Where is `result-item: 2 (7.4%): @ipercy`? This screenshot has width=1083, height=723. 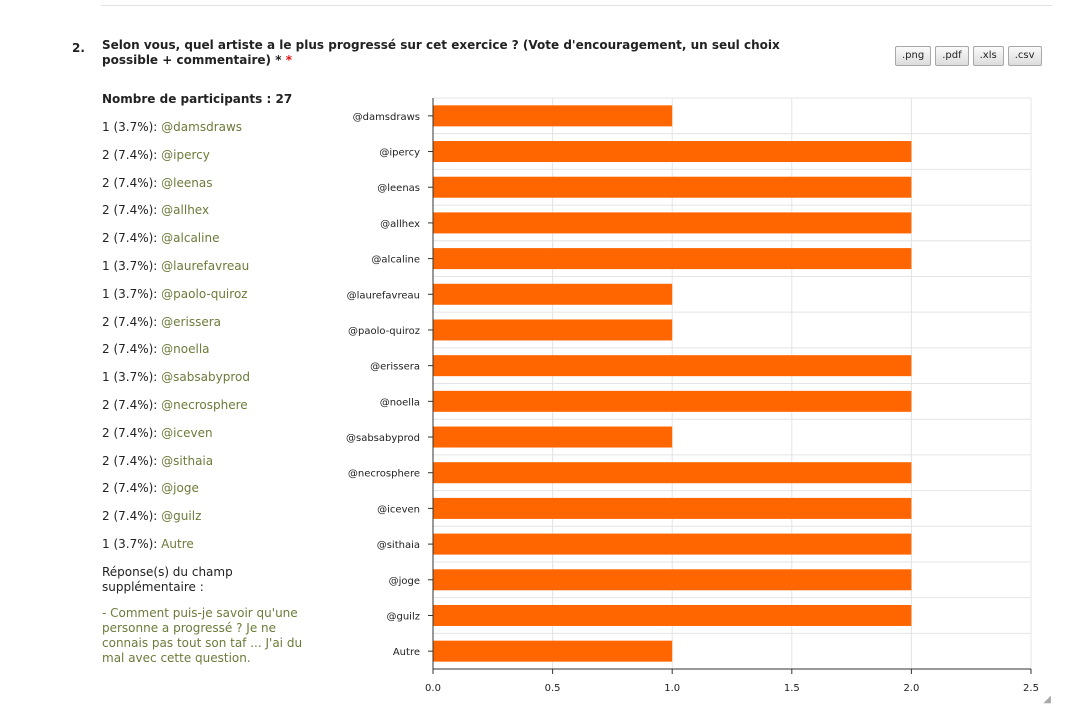 result-item: 2 (7.4%): @ipercy is located at coordinates (156, 154).